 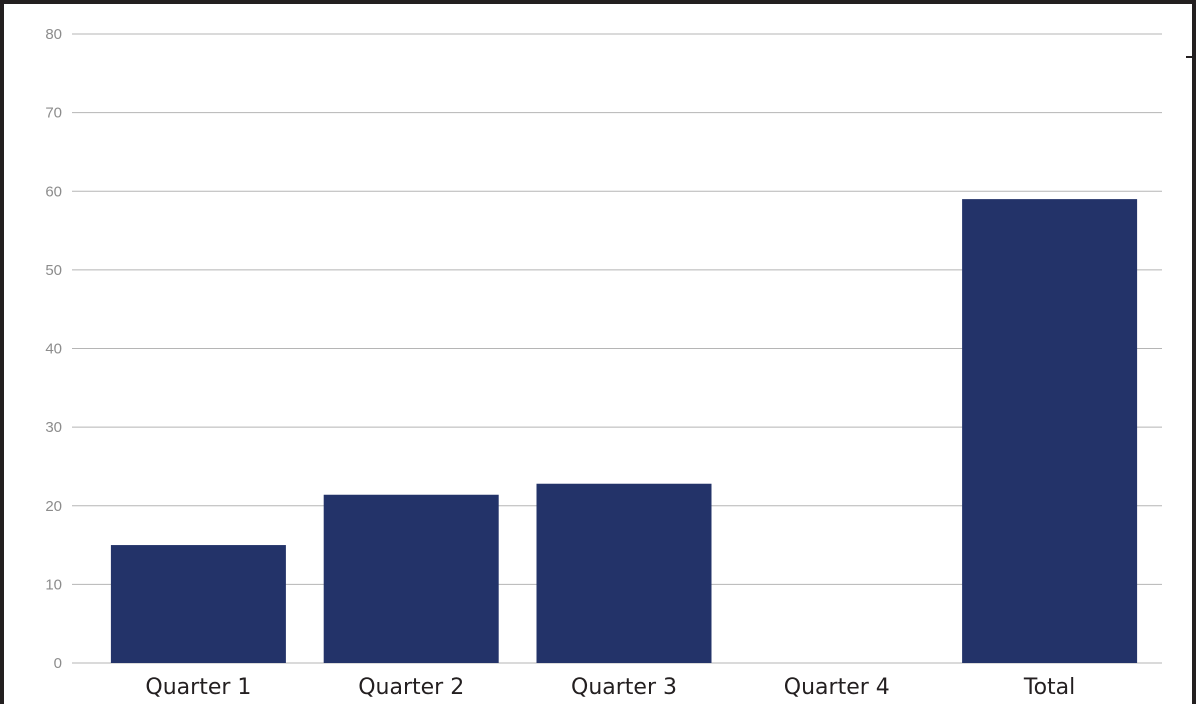 I want to click on x-category-label: Quarter 3, so click(x=624, y=687).